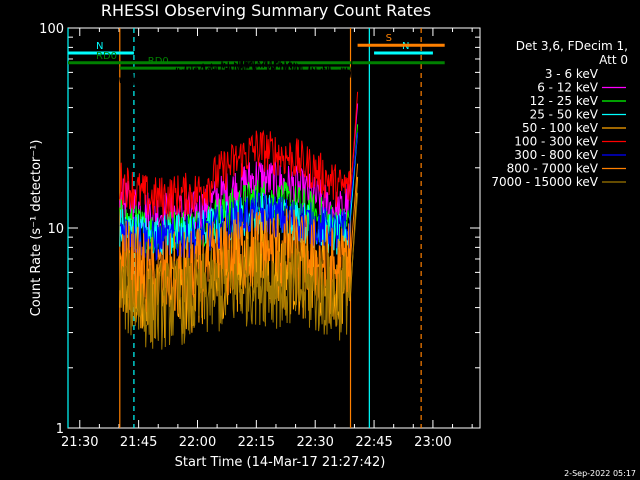  Describe the element at coordinates (280, 462) in the screenshot. I see `x-axis-label: Start Time (14-Mar-17 21:27:42)` at that location.